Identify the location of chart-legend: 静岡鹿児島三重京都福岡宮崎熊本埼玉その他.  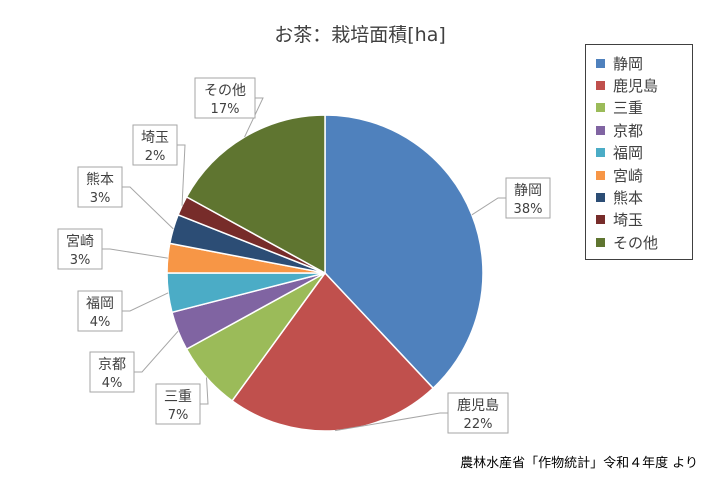
(639, 152).